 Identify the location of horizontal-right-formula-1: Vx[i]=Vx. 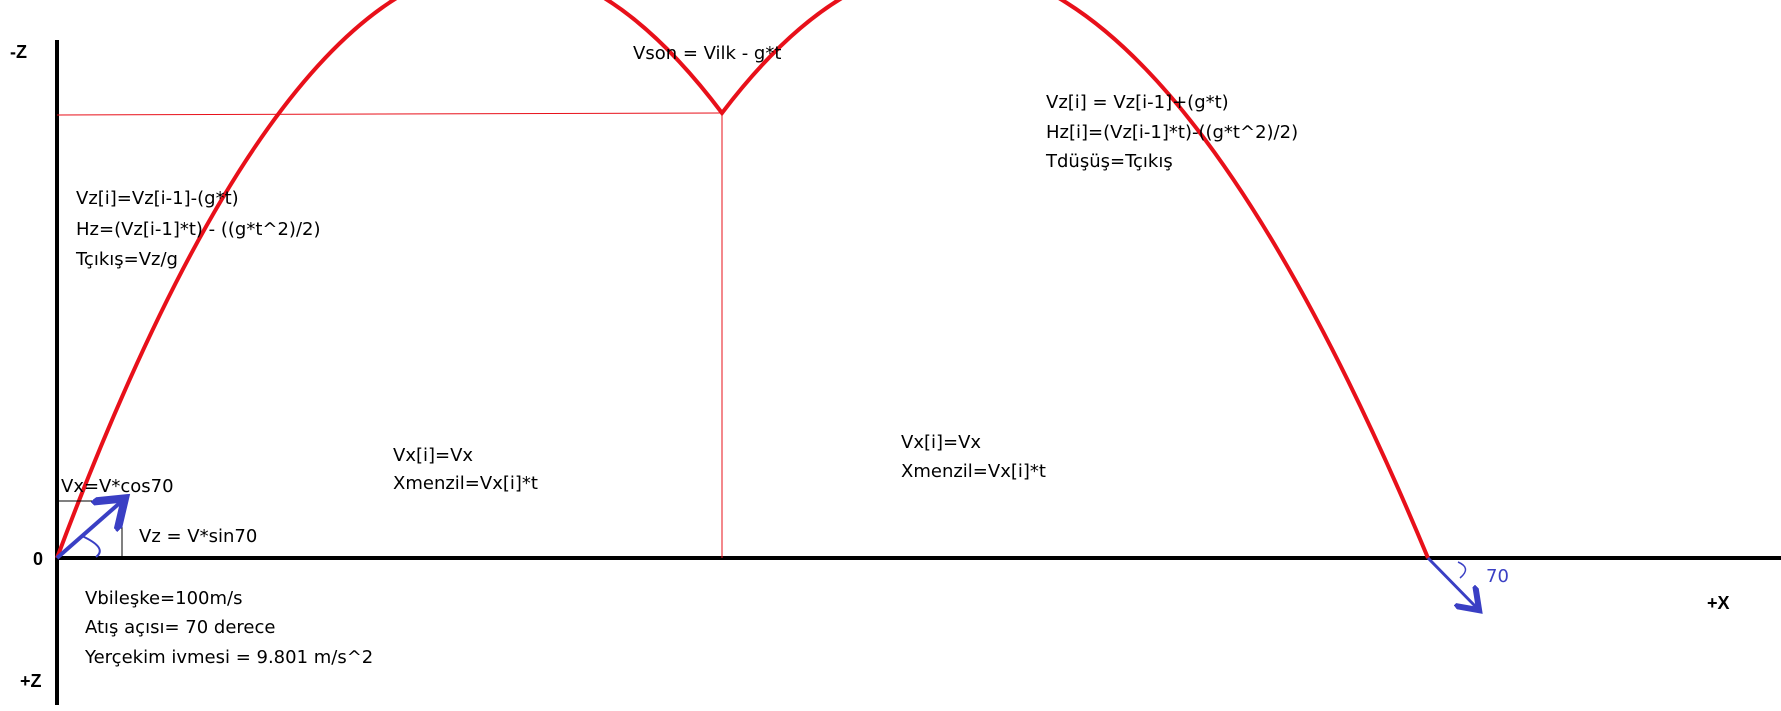
(941, 442).